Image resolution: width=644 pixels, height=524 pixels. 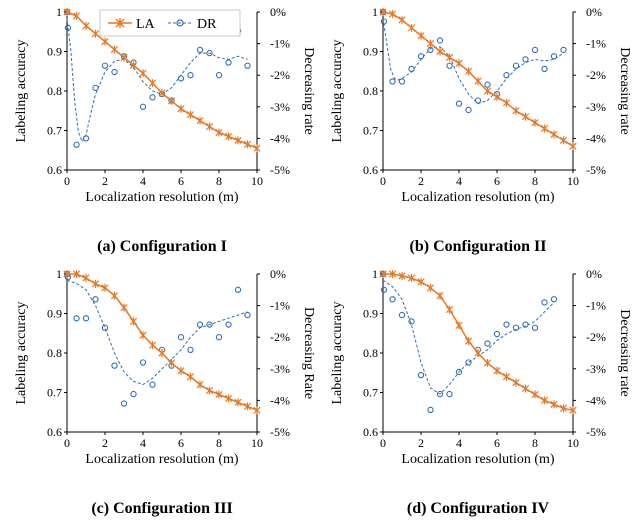 What do you see at coordinates (120, 23) in the screenshot?
I see `legend-la-marker` at bounding box center [120, 23].